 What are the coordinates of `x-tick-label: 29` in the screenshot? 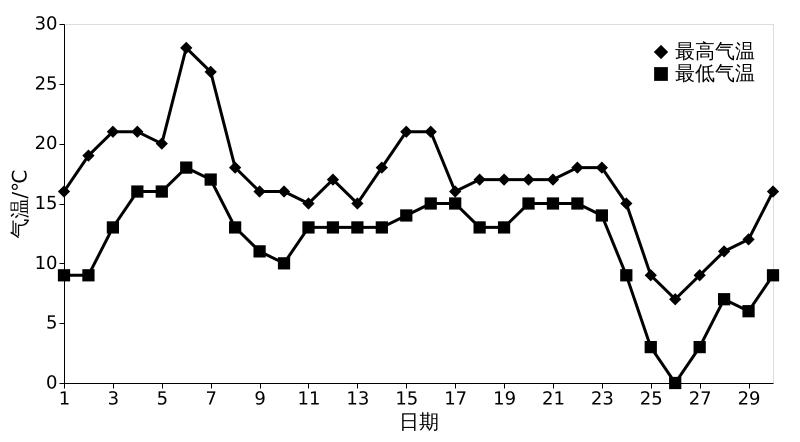 It's located at (749, 399).